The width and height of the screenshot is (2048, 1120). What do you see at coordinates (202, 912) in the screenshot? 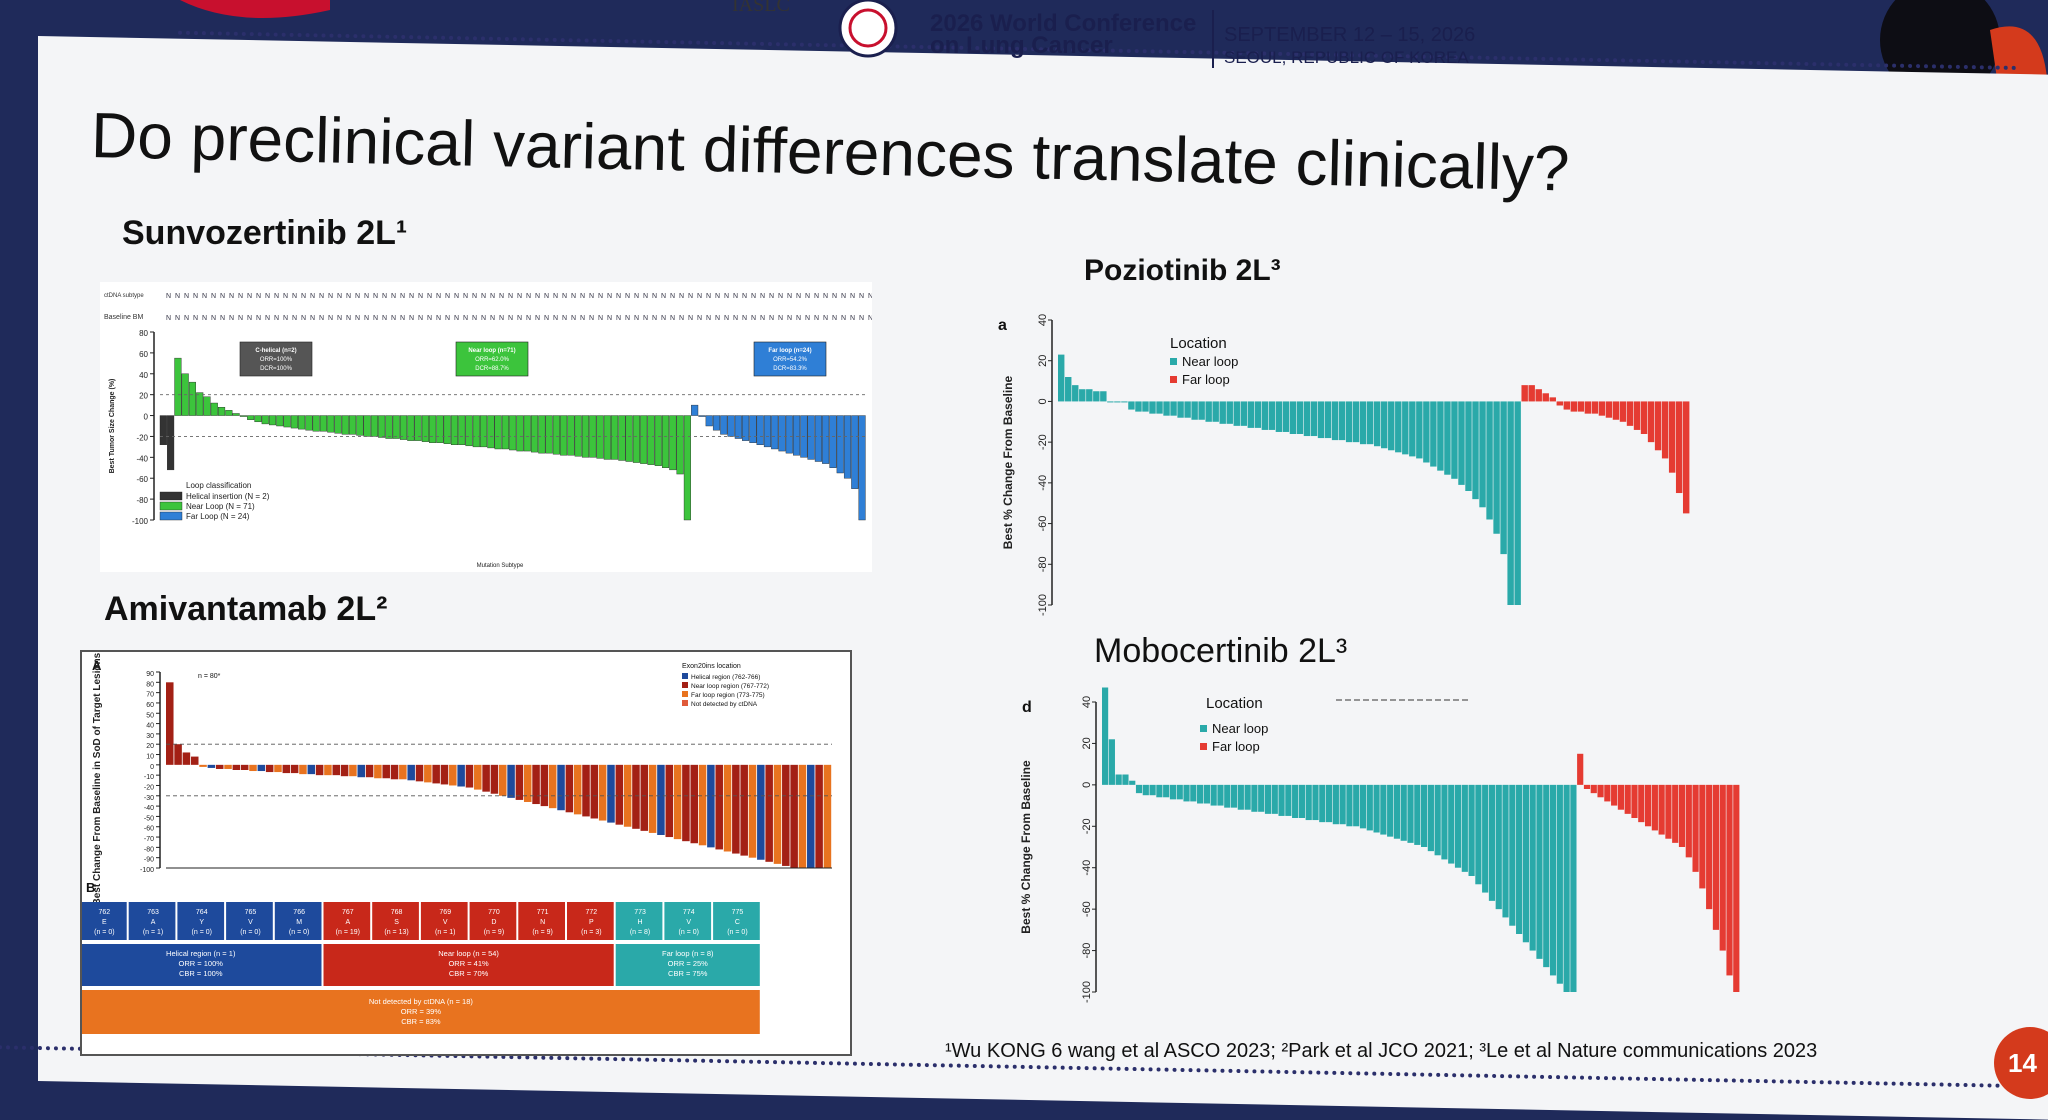
I see `position-number: 764` at bounding box center [202, 912].